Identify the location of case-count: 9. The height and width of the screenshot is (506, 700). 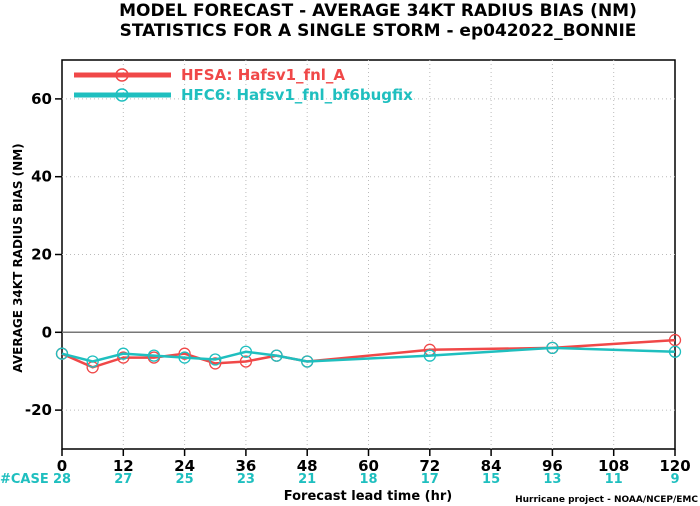
(674, 479).